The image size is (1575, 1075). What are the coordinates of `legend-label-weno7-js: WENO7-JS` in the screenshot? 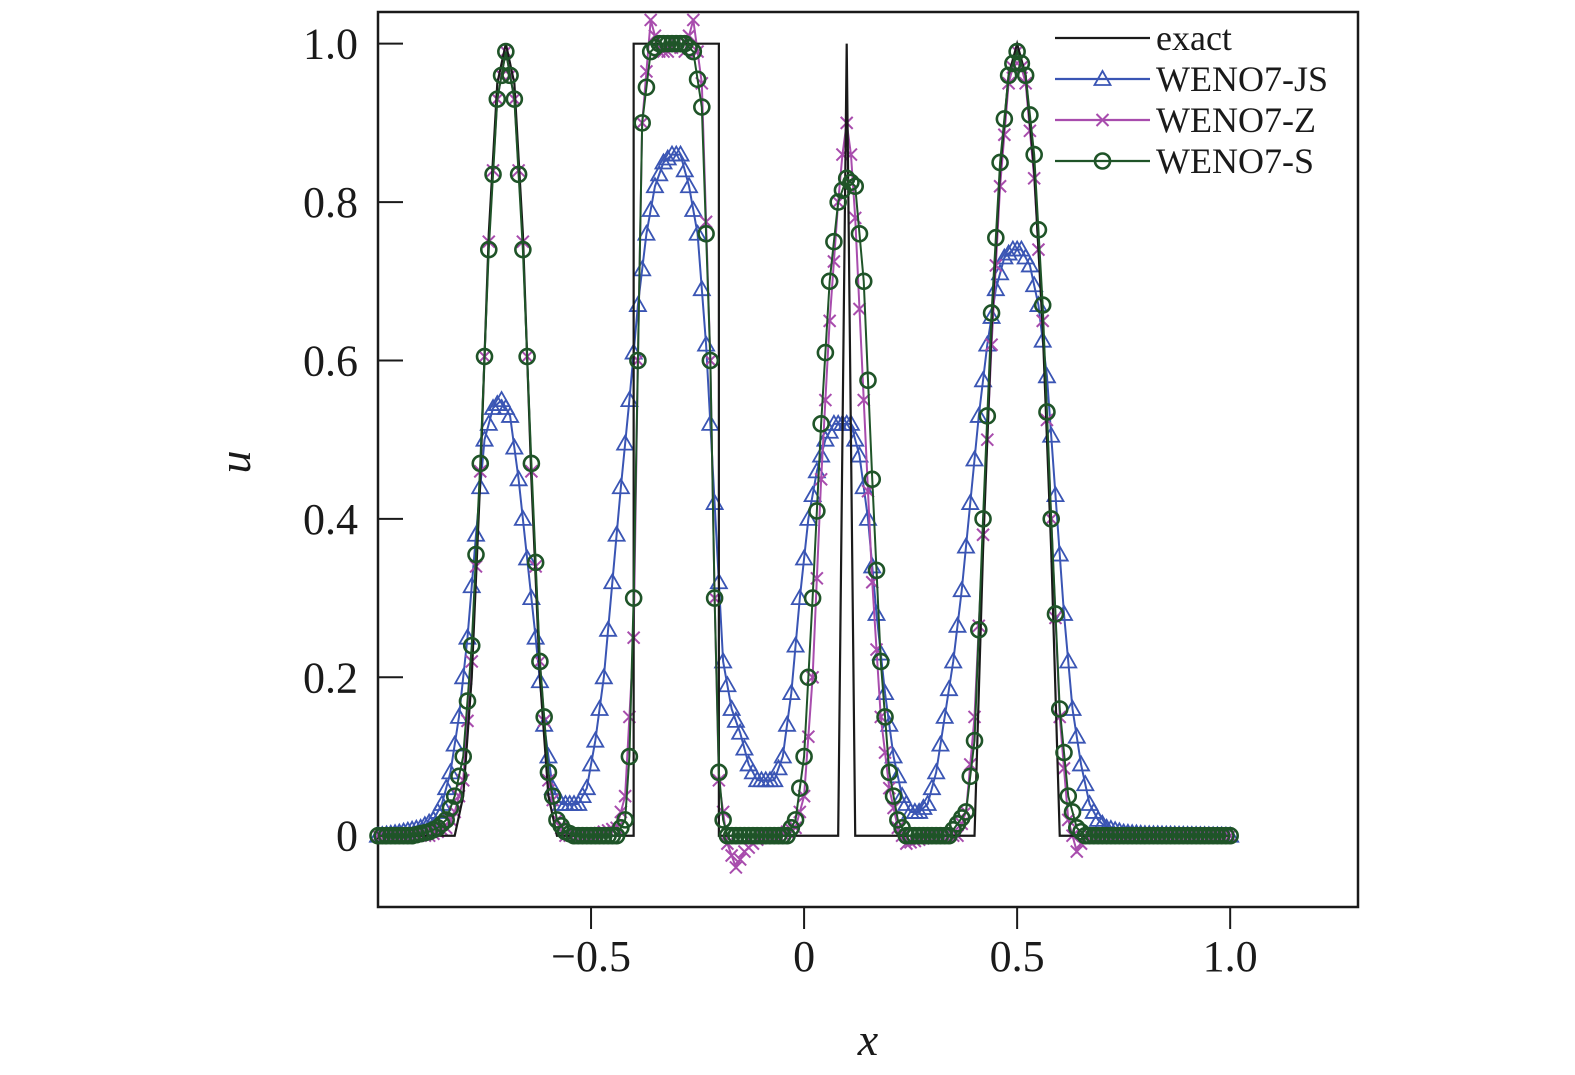 It's located at (1242, 79).